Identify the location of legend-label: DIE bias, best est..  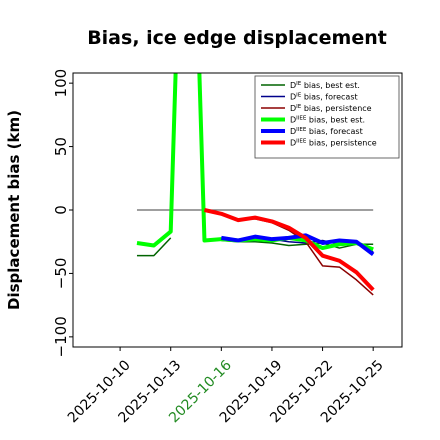
(325, 85).